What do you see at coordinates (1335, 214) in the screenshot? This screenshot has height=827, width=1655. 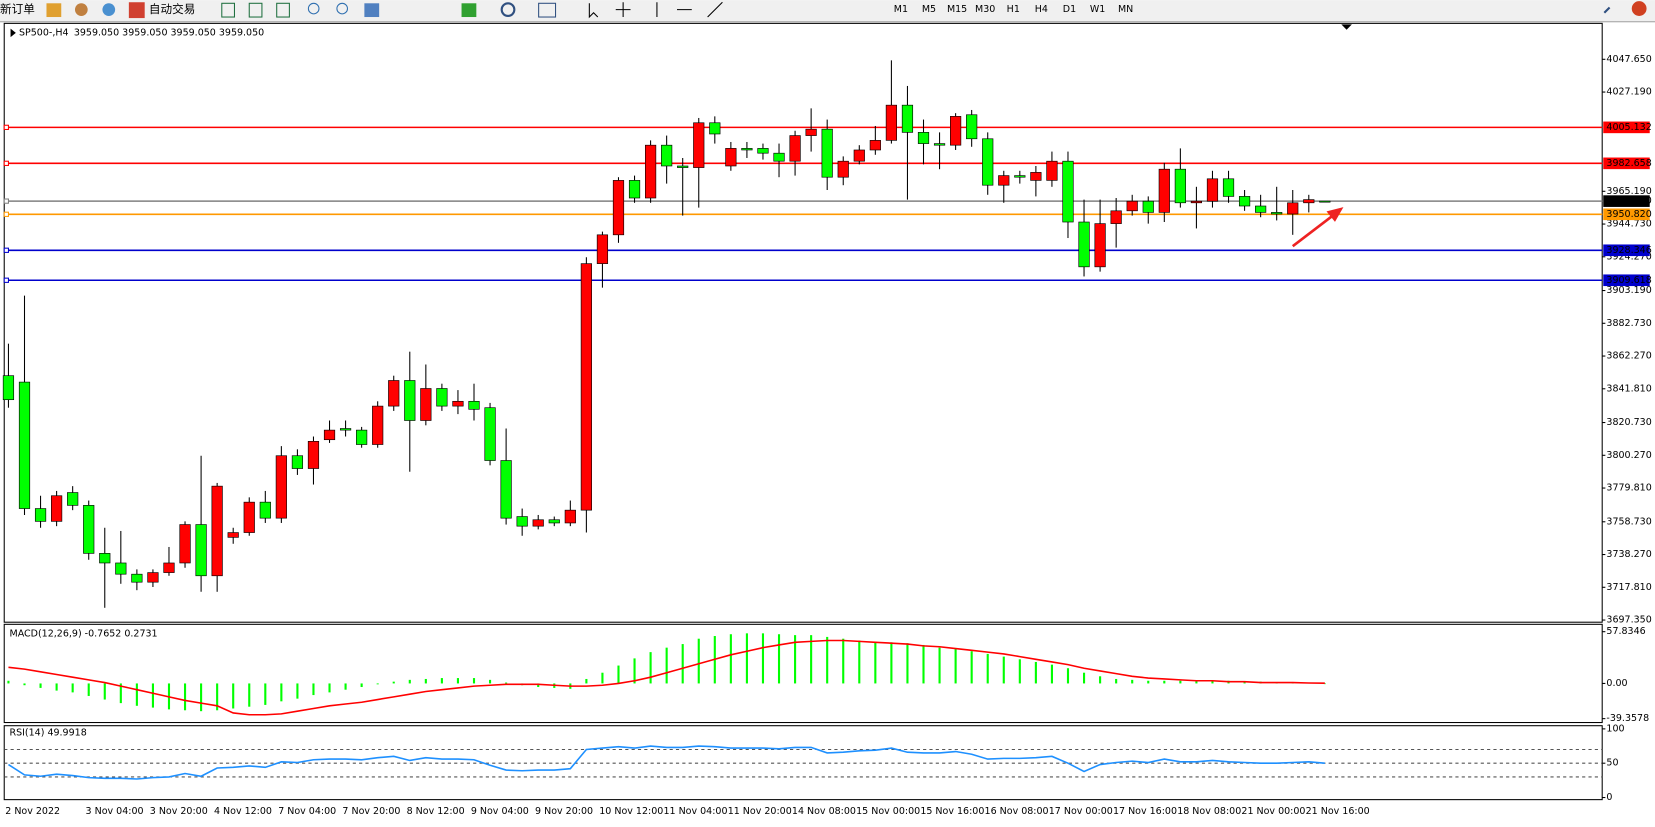 I see `annotation-arrowhead` at bounding box center [1335, 214].